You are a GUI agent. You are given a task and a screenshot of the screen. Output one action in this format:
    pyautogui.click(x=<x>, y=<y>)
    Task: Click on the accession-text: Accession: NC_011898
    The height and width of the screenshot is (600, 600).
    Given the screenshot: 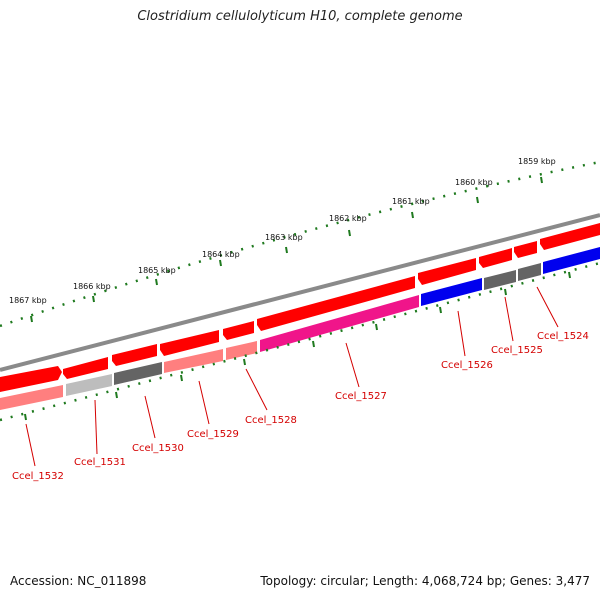 What is the action you would take?
    pyautogui.click(x=78, y=581)
    